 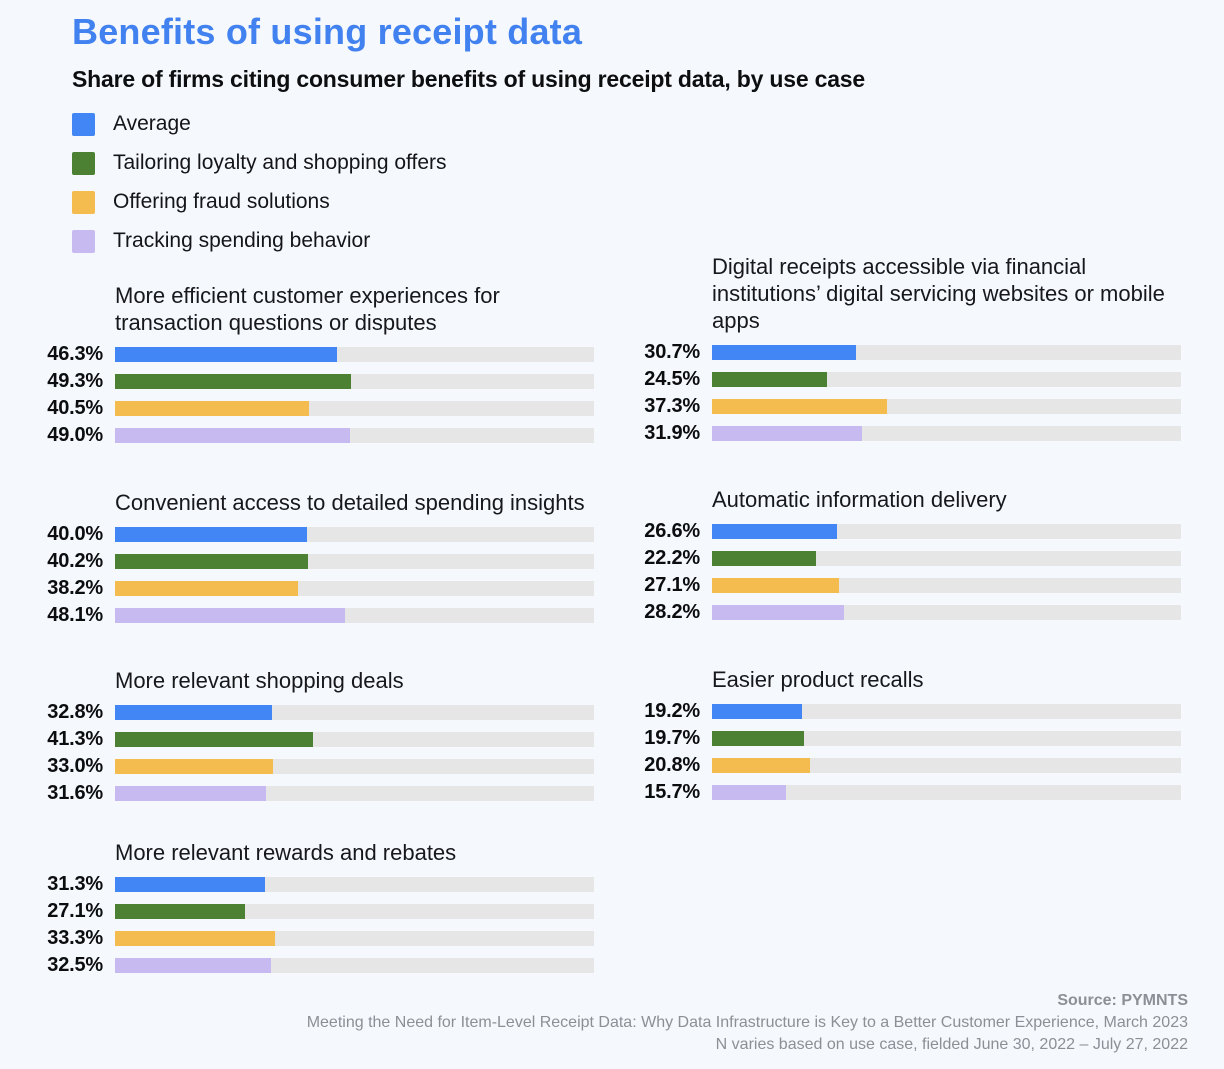 I want to click on bar-row: 33.0%, so click(x=309, y=766).